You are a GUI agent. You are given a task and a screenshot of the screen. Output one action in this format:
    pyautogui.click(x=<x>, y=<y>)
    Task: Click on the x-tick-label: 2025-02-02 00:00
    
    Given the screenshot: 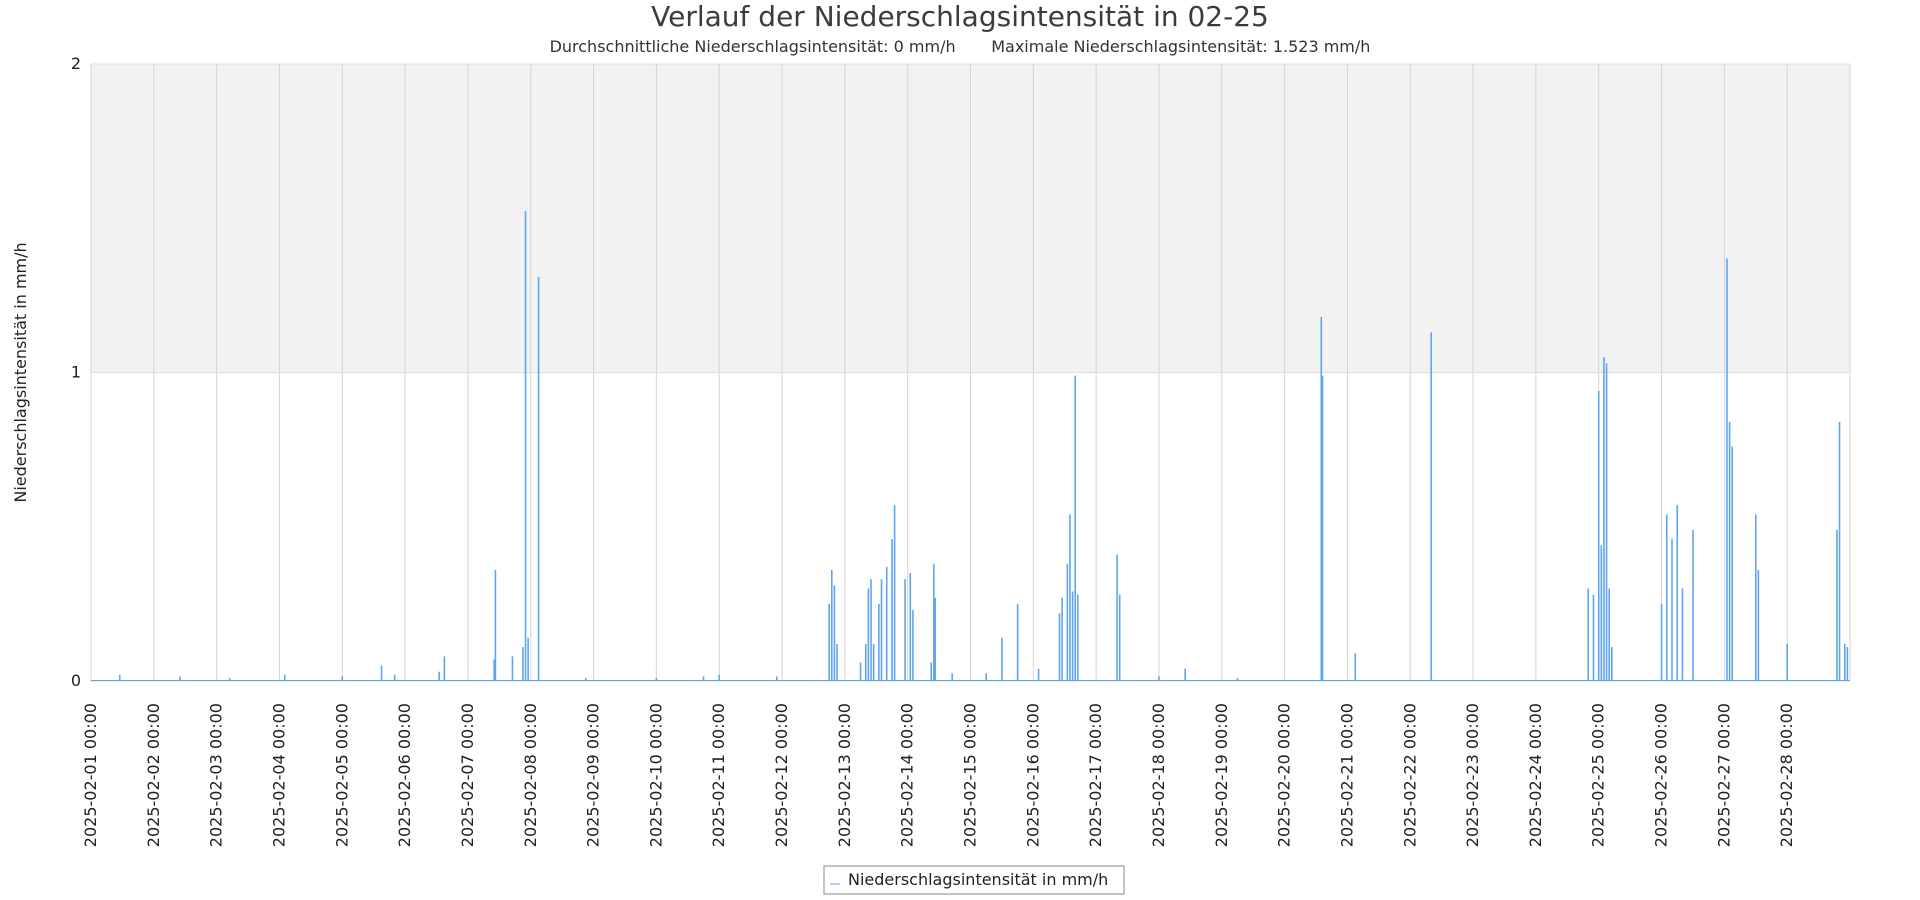 What is the action you would take?
    pyautogui.click(x=153, y=775)
    